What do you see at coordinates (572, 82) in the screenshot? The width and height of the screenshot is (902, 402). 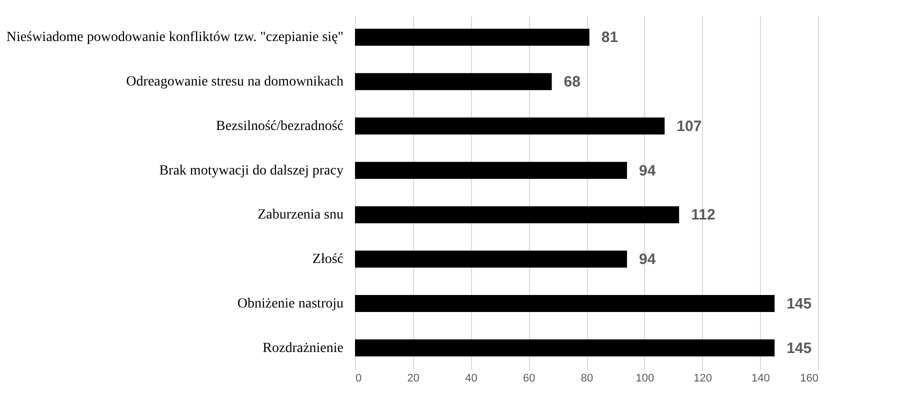 I see `data-label: 68` at bounding box center [572, 82].